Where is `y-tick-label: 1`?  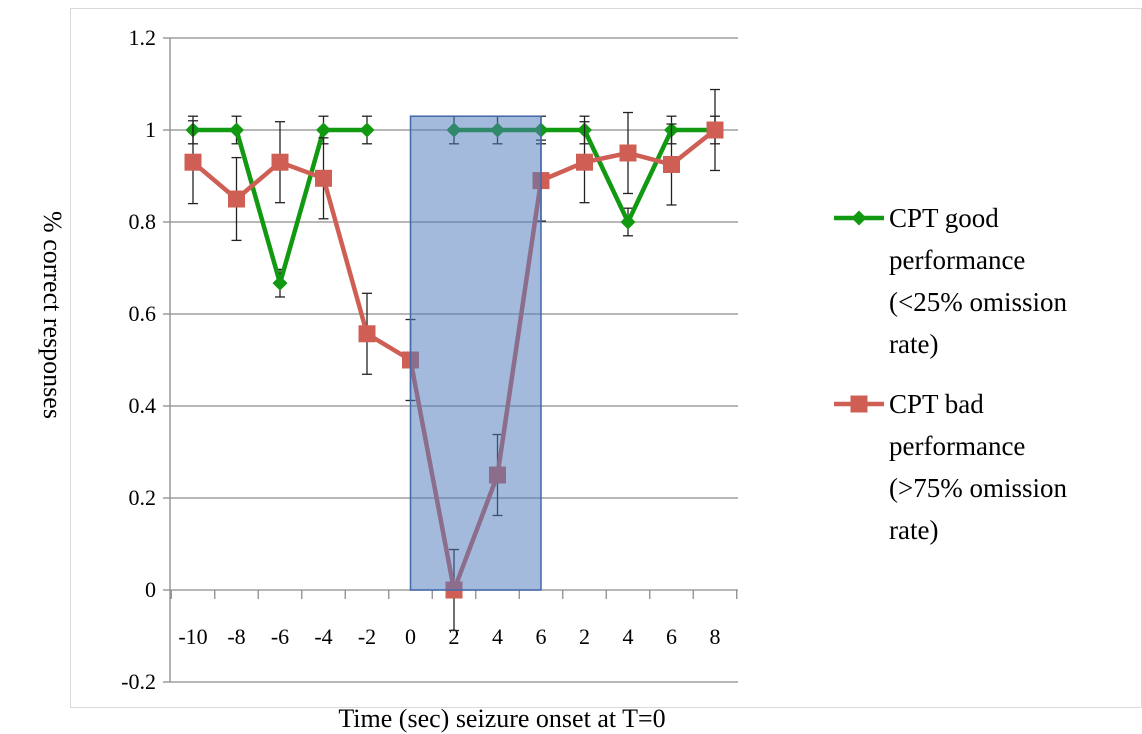
y-tick-label: 1 is located at coordinates (150, 129).